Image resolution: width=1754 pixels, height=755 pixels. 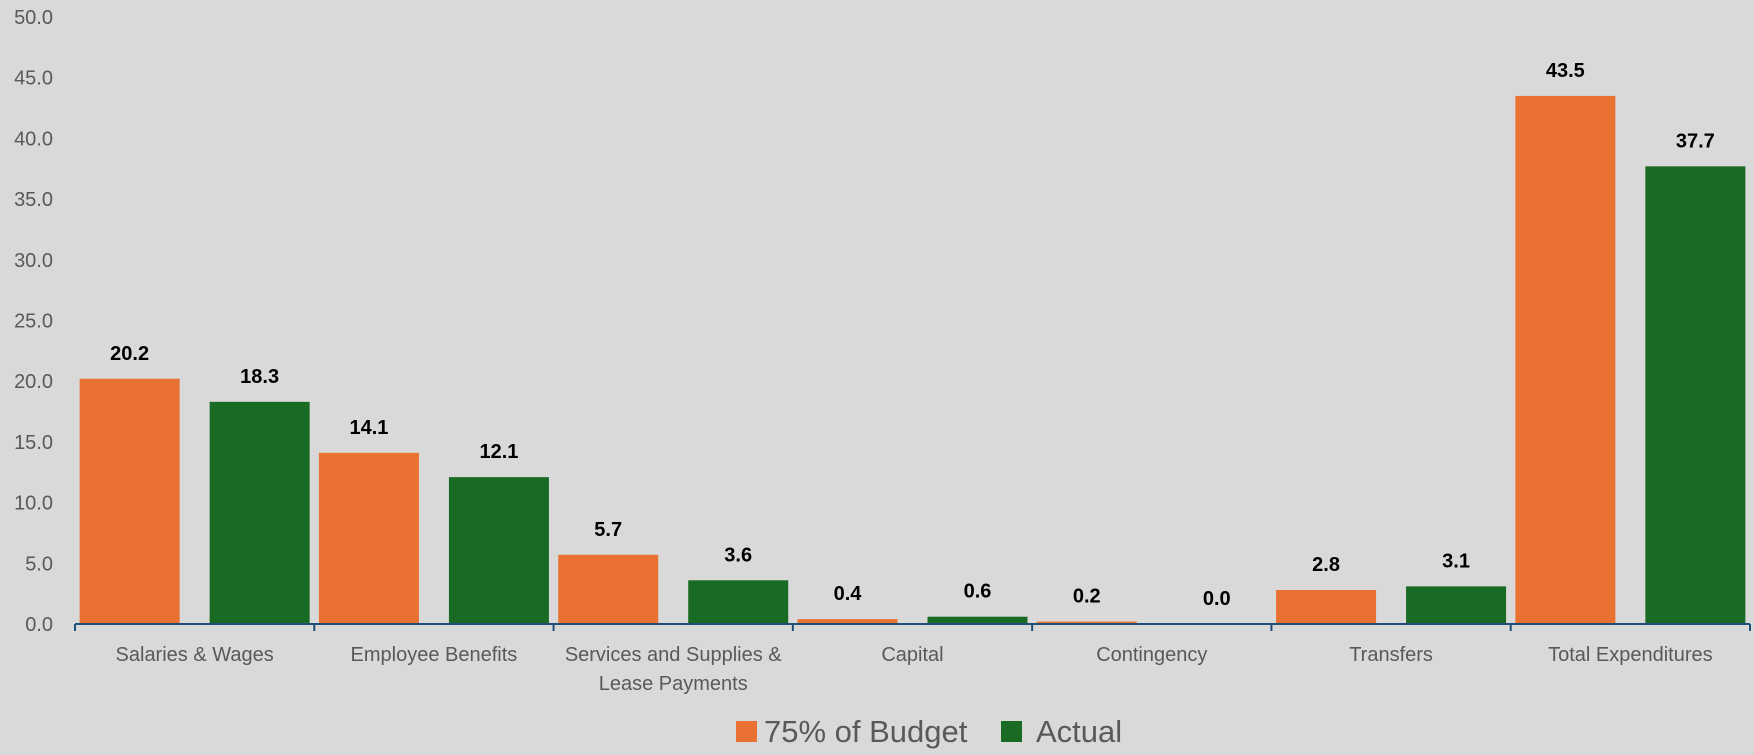 What do you see at coordinates (39, 564) in the screenshot?
I see `y-tick-label: 5.0` at bounding box center [39, 564].